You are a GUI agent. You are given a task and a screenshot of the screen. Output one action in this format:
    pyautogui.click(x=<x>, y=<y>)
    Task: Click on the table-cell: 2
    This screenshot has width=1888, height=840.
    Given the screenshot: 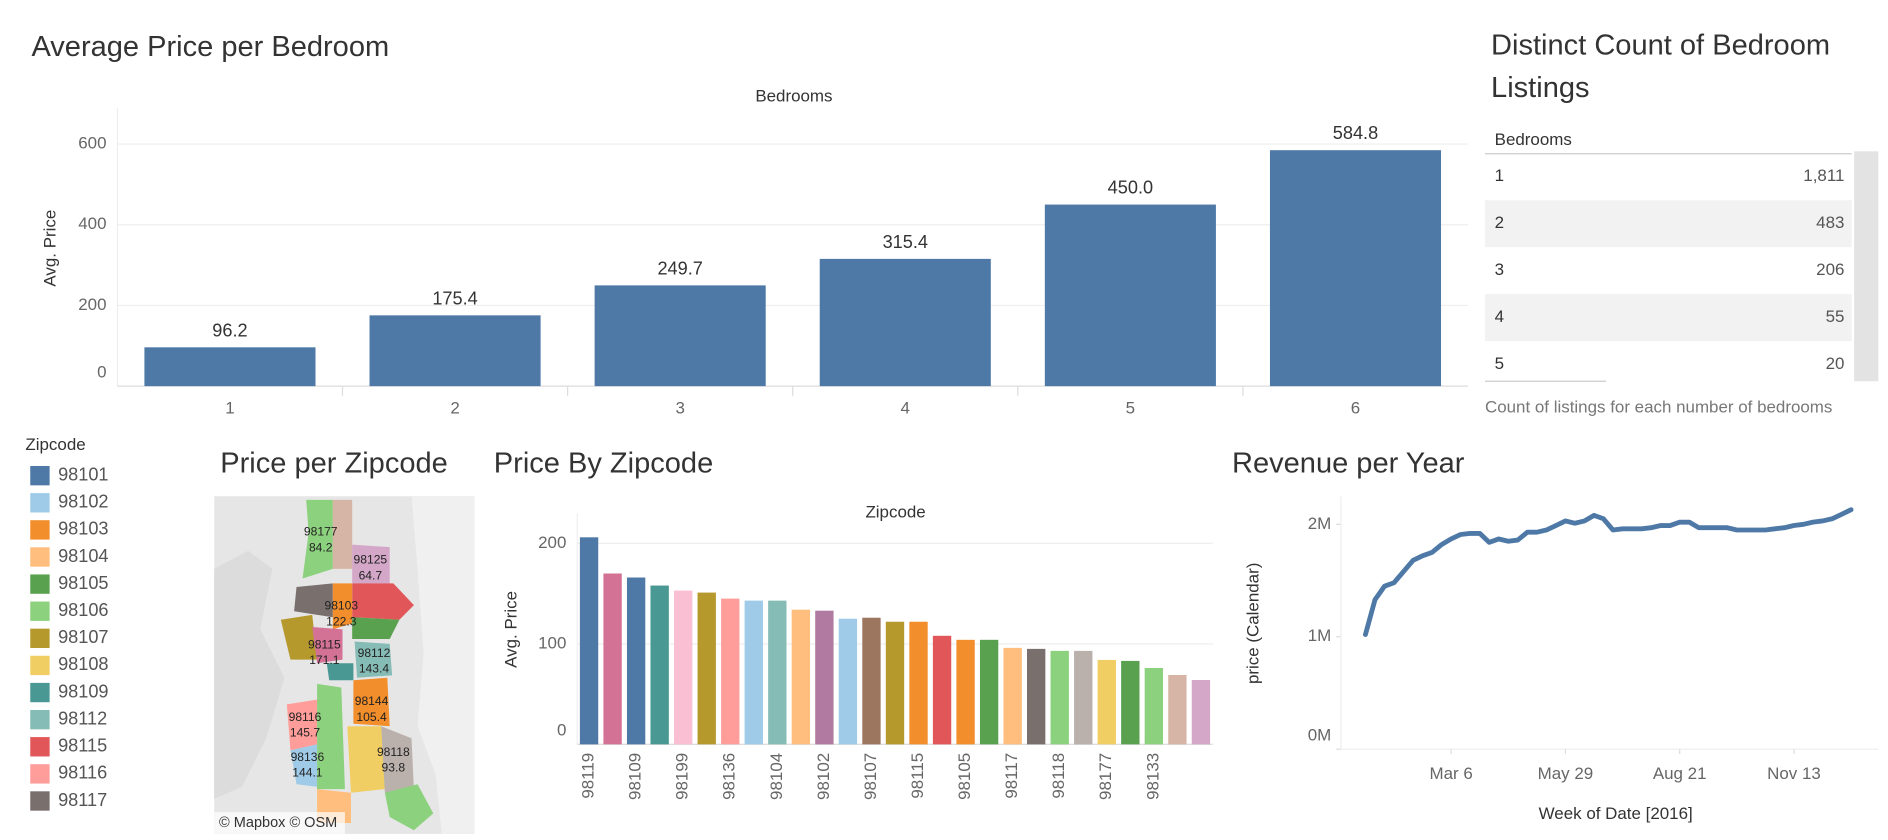 What is the action you would take?
    pyautogui.click(x=1499, y=222)
    